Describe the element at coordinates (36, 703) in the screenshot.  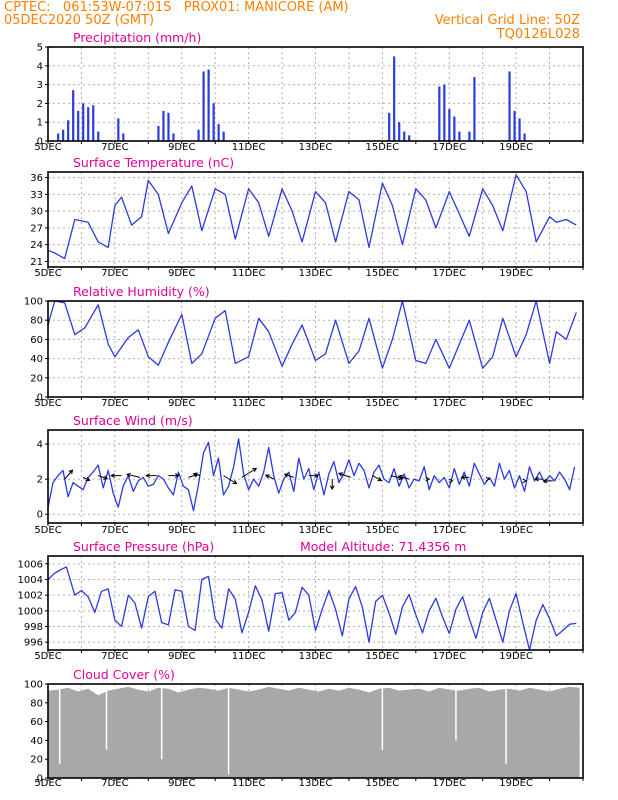
I see `y-tick-label: 80` at that location.